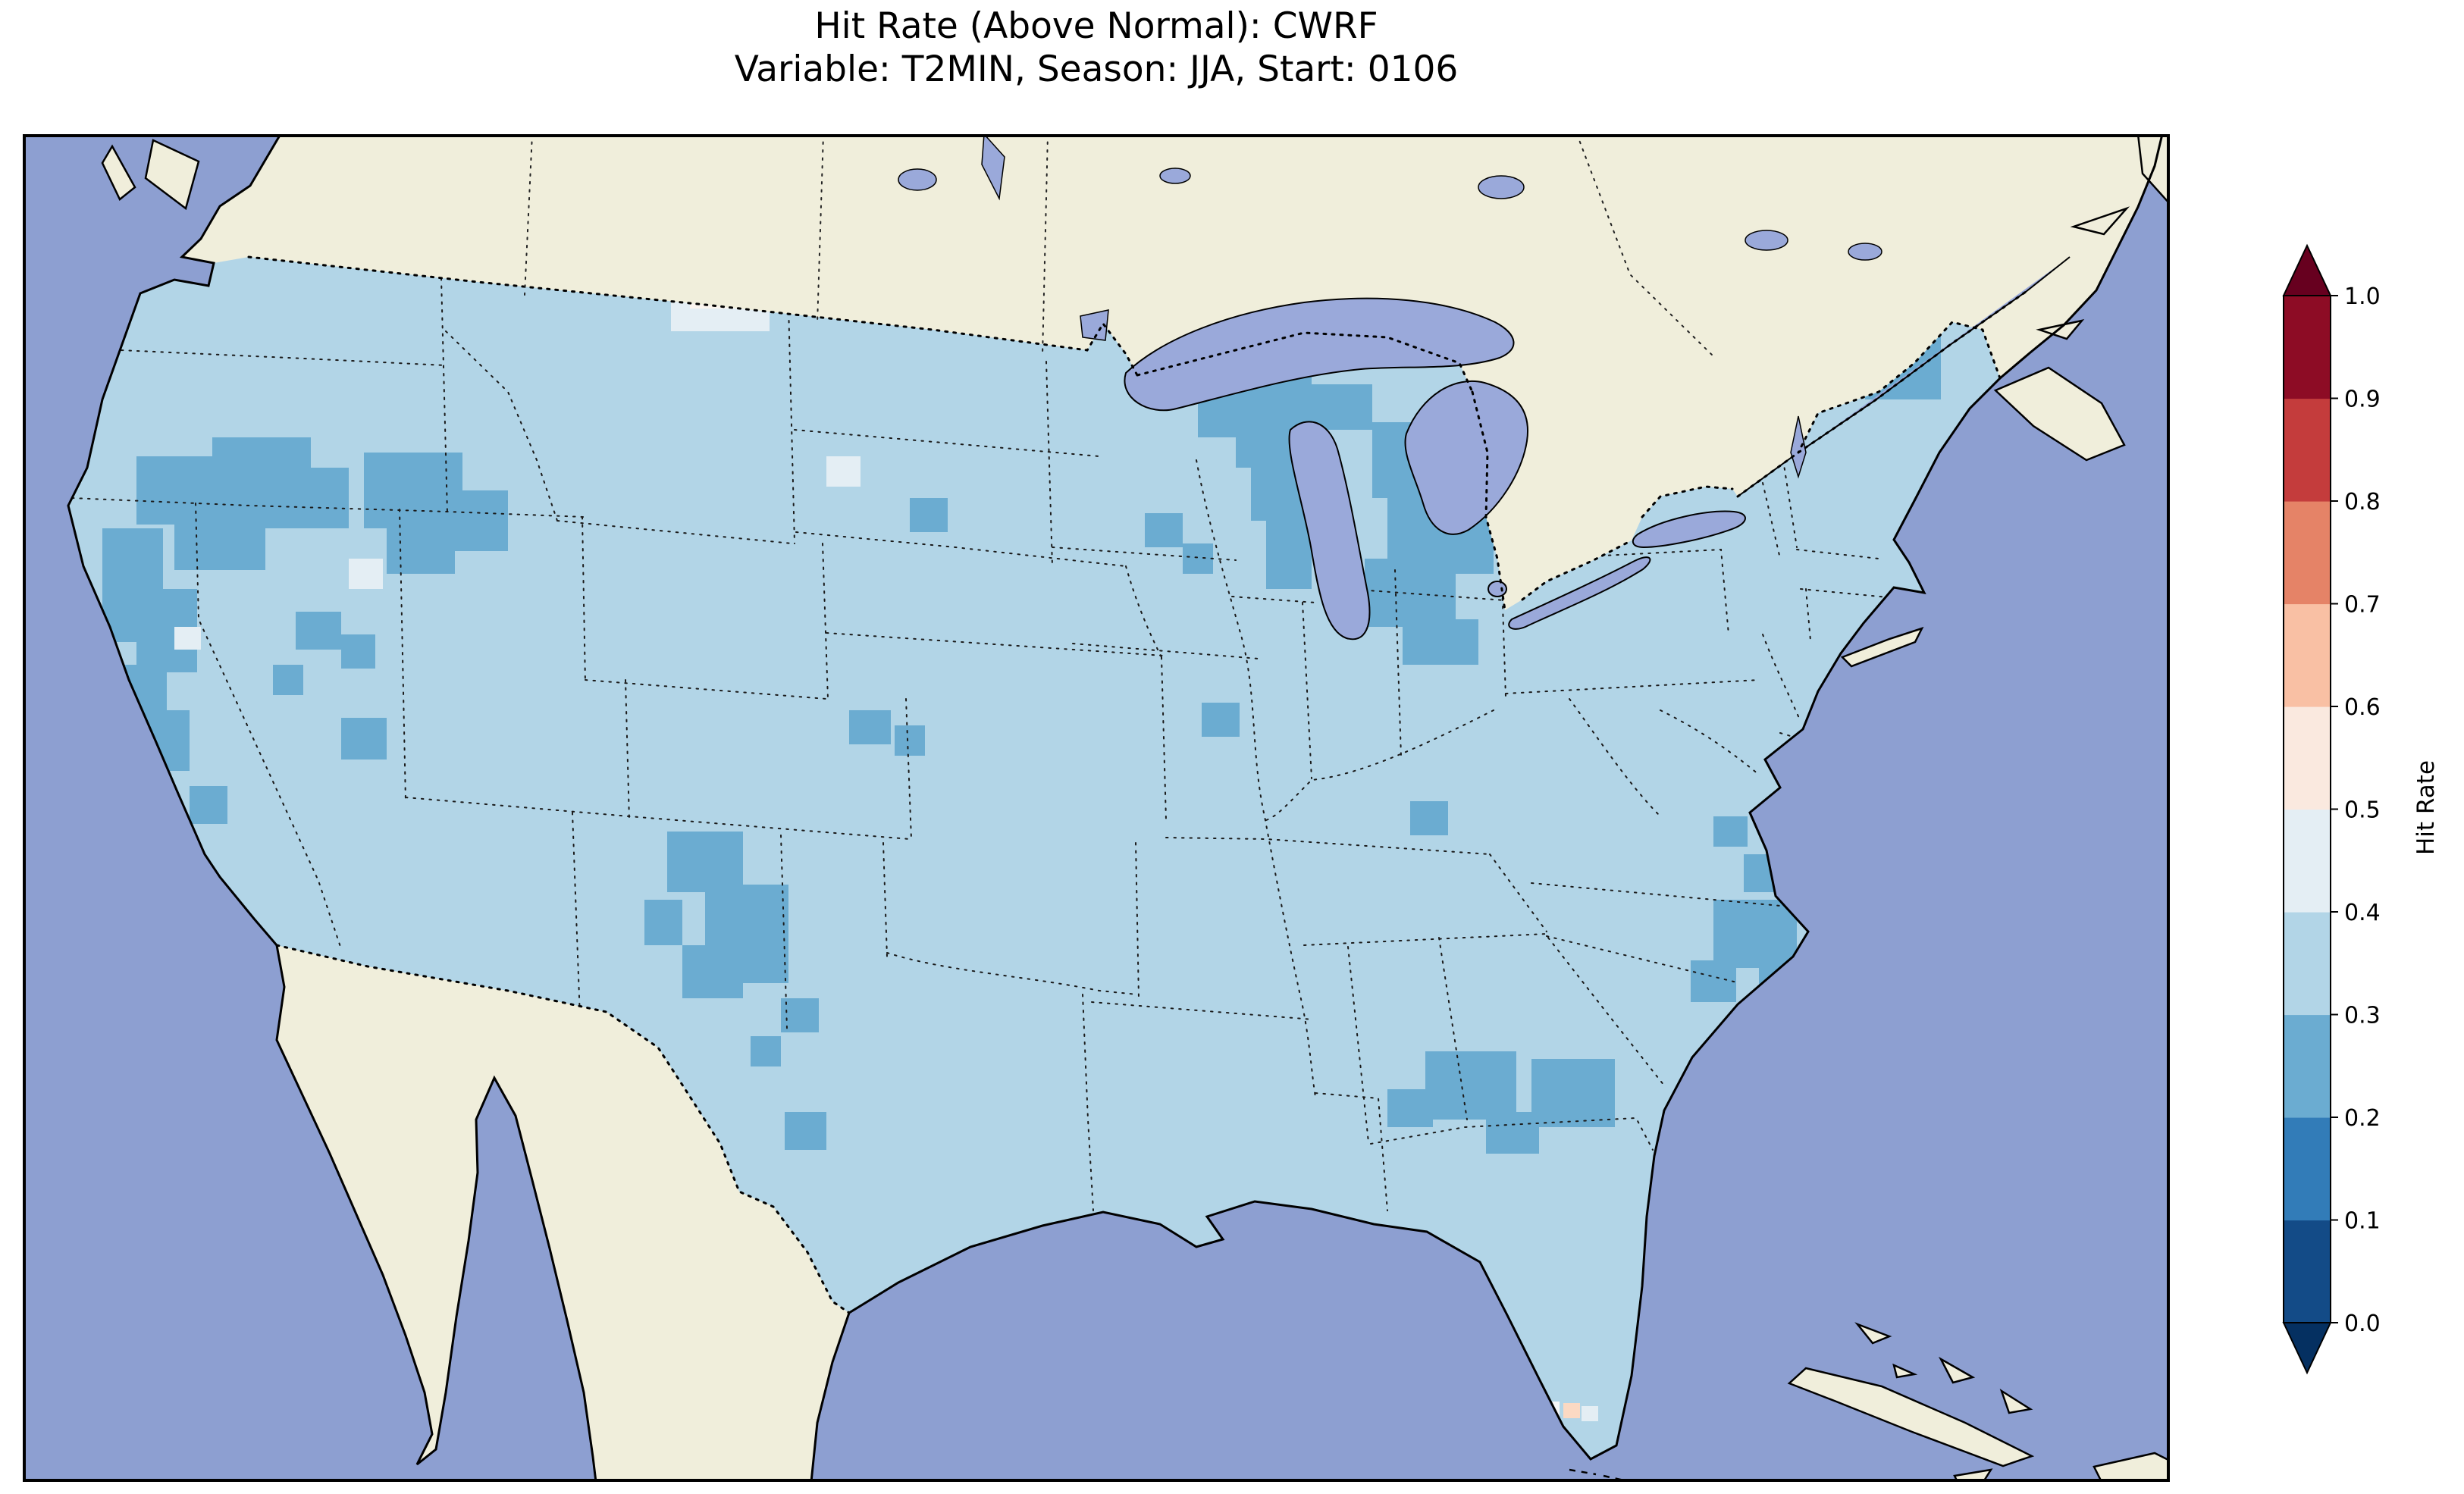 The image size is (2464, 1494). I want to click on vancouver-island, so click(172, 175).